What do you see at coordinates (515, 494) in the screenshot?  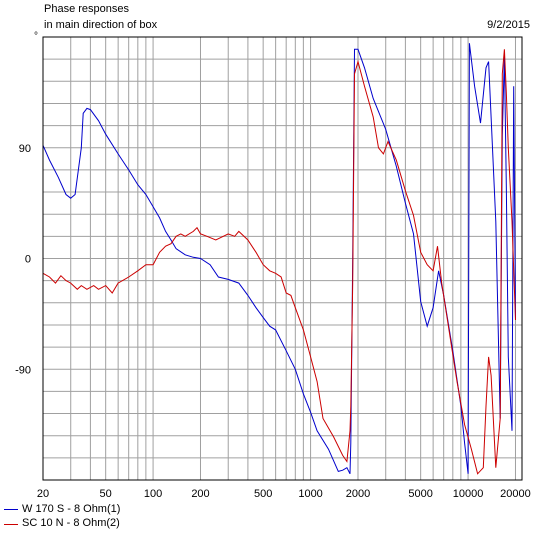 I see `x-tick-label: 20000` at bounding box center [515, 494].